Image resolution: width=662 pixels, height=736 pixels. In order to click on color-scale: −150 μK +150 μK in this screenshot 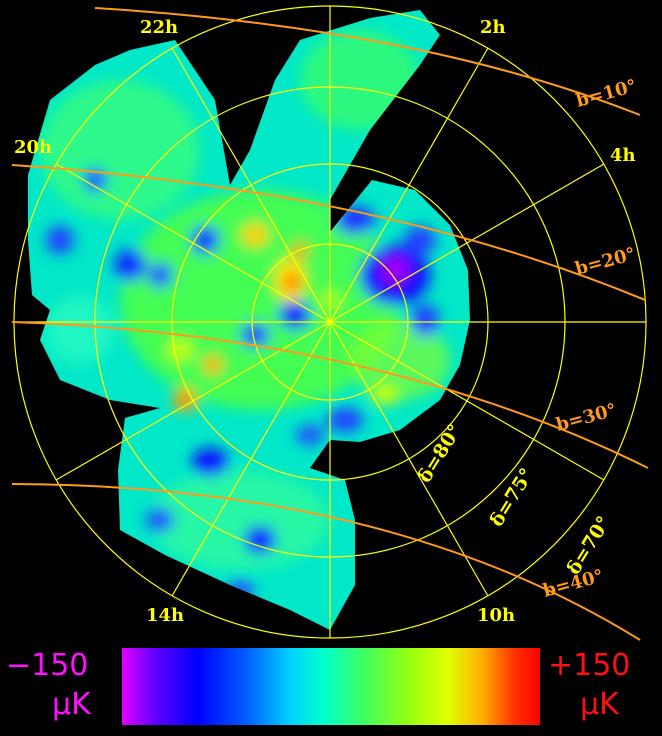, I will do `click(318, 686)`.